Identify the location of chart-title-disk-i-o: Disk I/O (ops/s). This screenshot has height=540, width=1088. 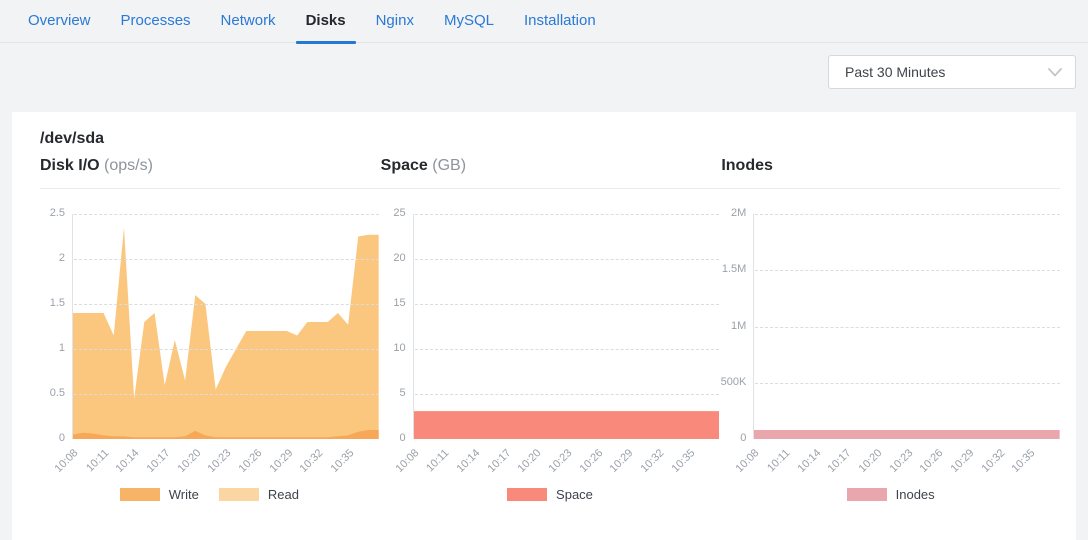
(209, 166).